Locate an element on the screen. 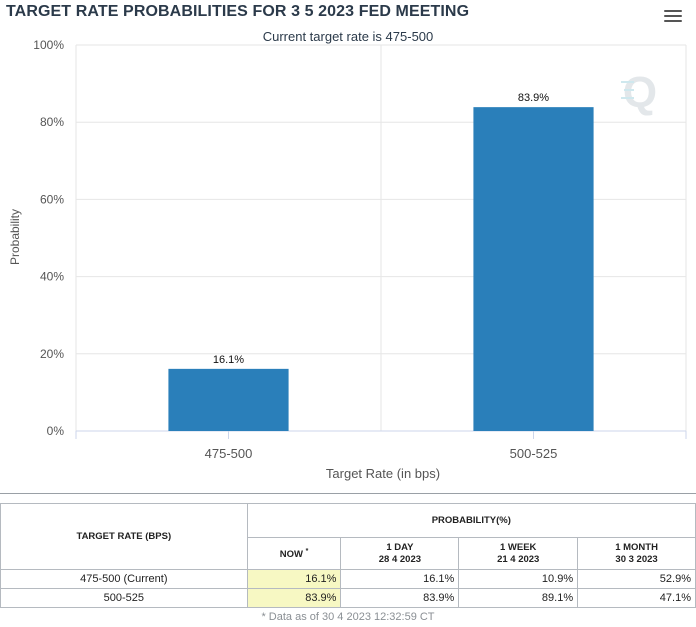  day-cell: 83.9% is located at coordinates (400, 598).